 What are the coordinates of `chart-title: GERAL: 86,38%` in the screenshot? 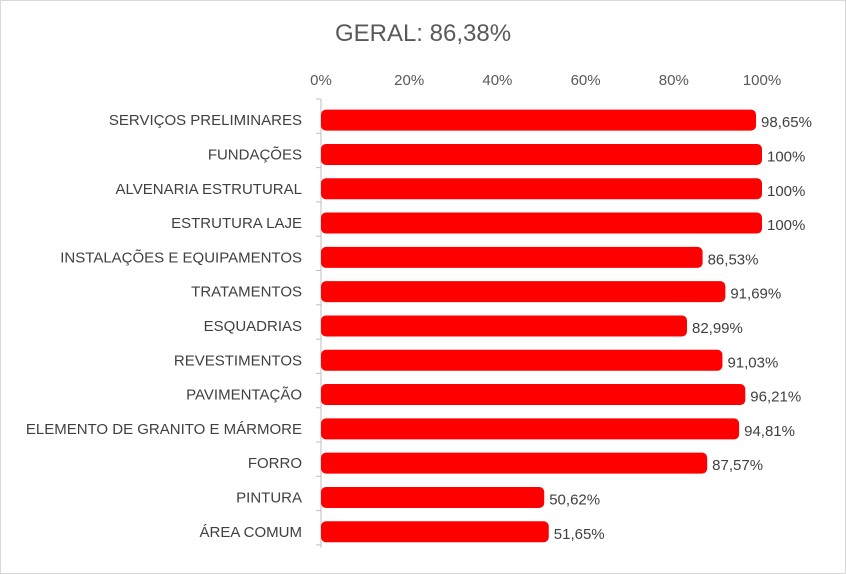 It's located at (423, 33).